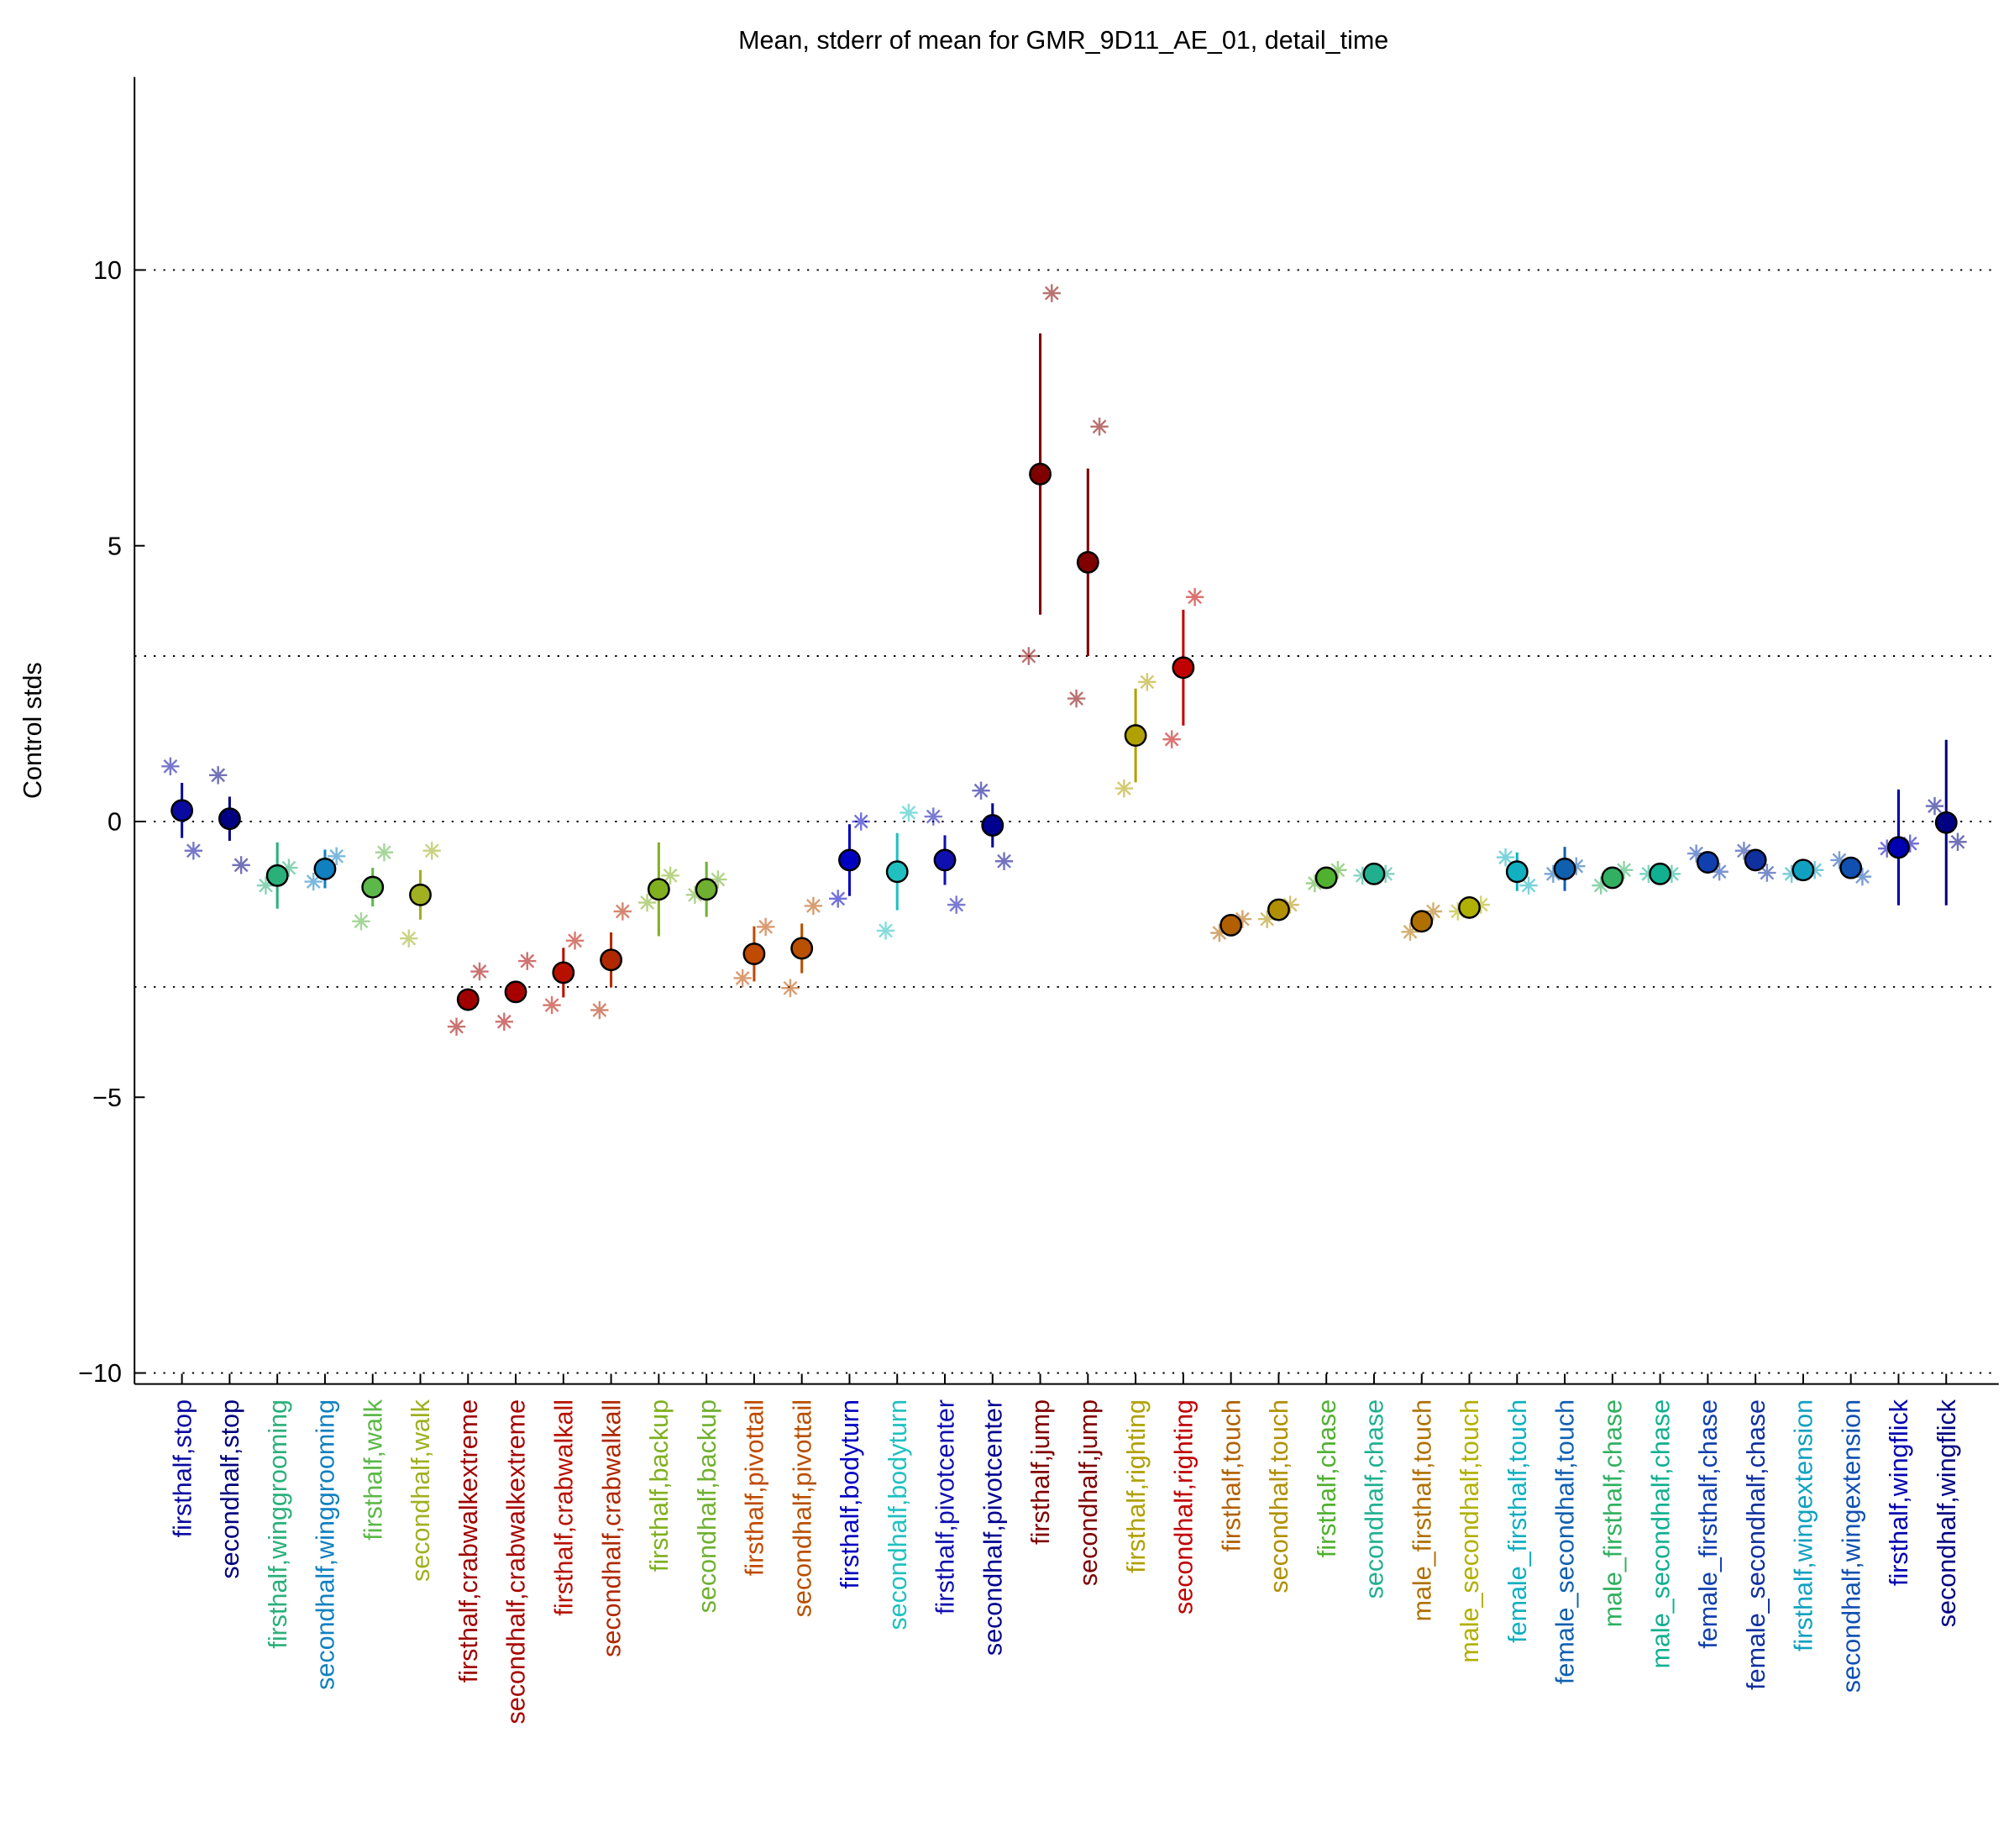 Image resolution: width=2009 pixels, height=1848 pixels. What do you see at coordinates (1851, 1546) in the screenshot?
I see `x-tick-label: secondhalf,wingextension` at bounding box center [1851, 1546].